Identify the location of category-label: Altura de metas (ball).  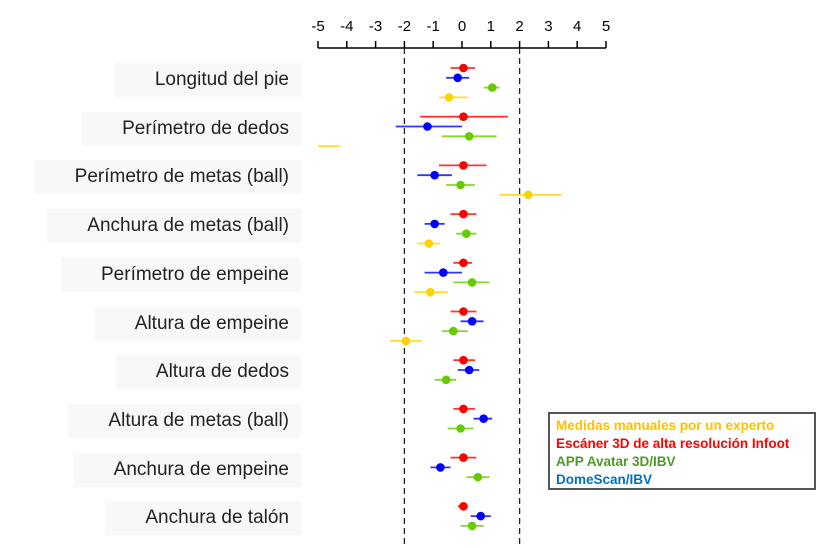
(184, 420).